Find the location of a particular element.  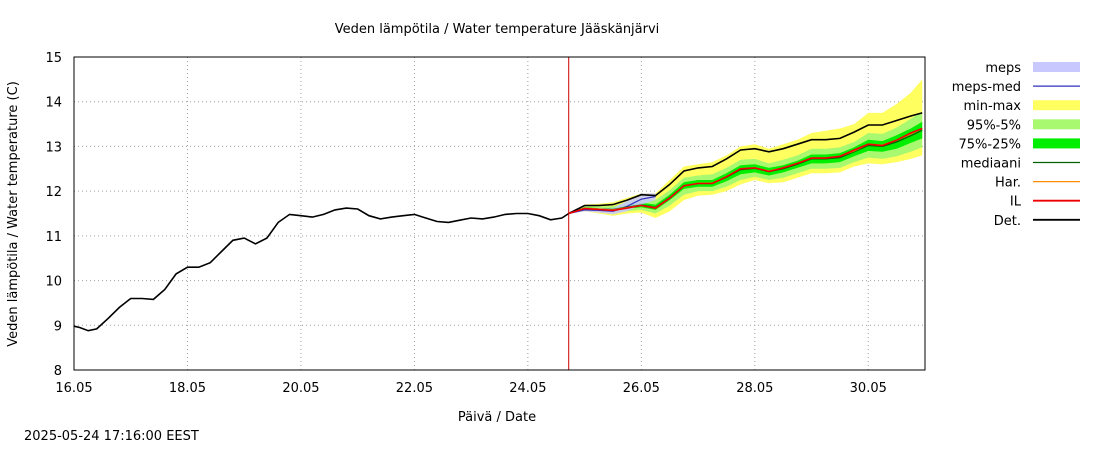

forecast-bands is located at coordinates (745, 149).